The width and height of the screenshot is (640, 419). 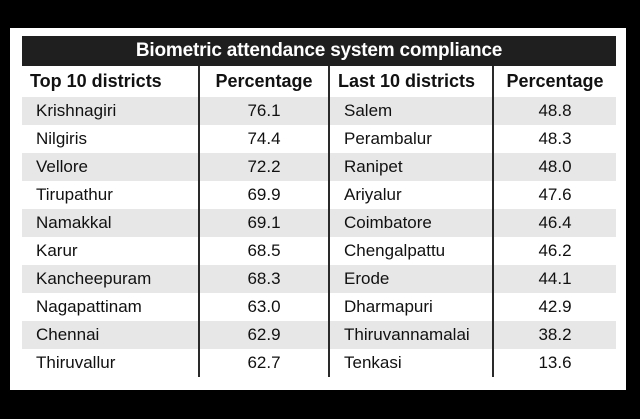 I want to click on last-district-percentage: 44.1, so click(x=554, y=279).